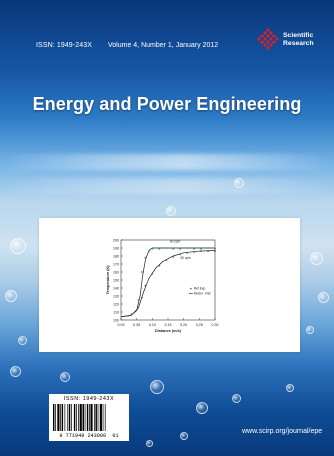 The height and width of the screenshot is (456, 334). What do you see at coordinates (116, 288) in the screenshot?
I see `y-tick-label: 140` at bounding box center [116, 288].